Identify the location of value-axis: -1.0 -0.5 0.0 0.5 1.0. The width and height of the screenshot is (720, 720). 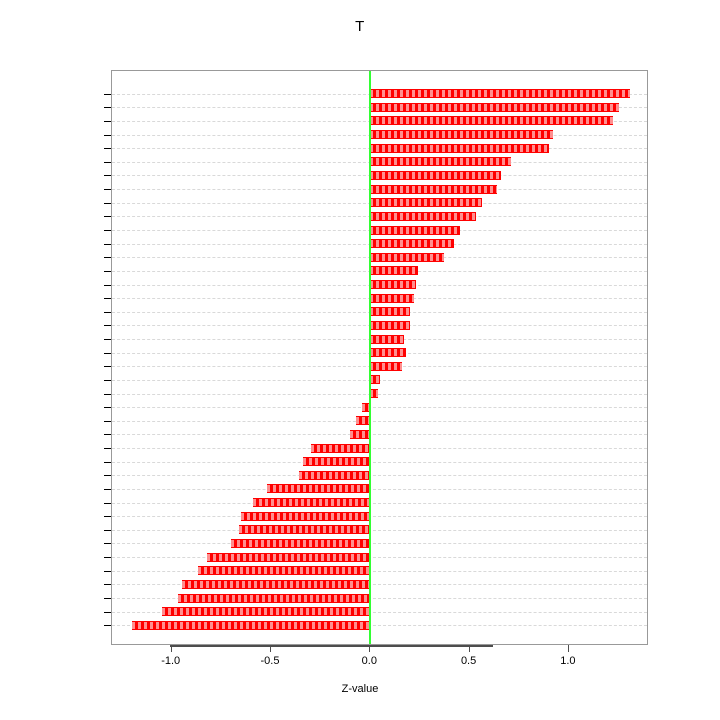
(379, 656).